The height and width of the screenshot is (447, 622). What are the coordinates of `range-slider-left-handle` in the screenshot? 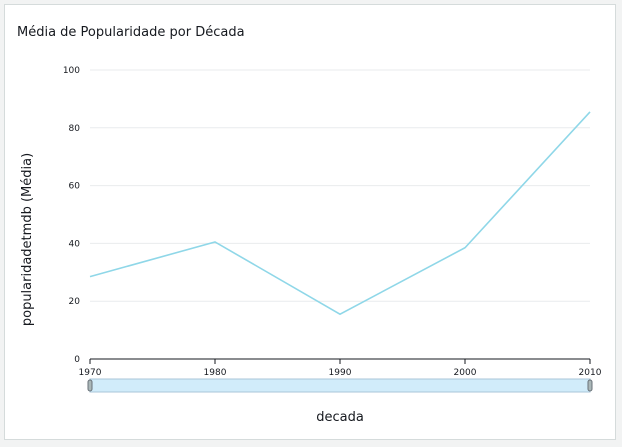 It's located at (90, 385).